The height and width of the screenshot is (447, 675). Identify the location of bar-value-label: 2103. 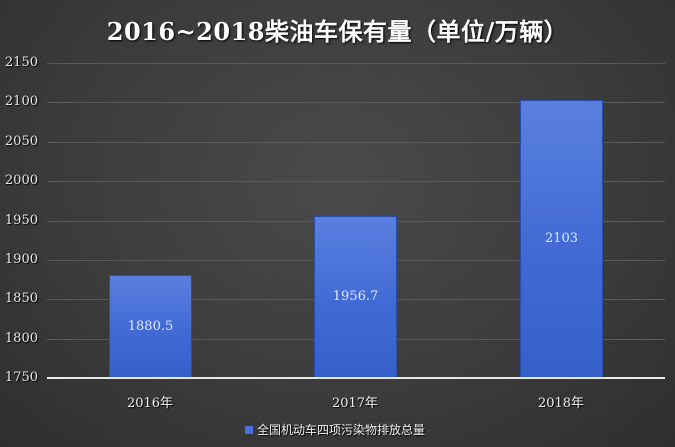
(561, 238).